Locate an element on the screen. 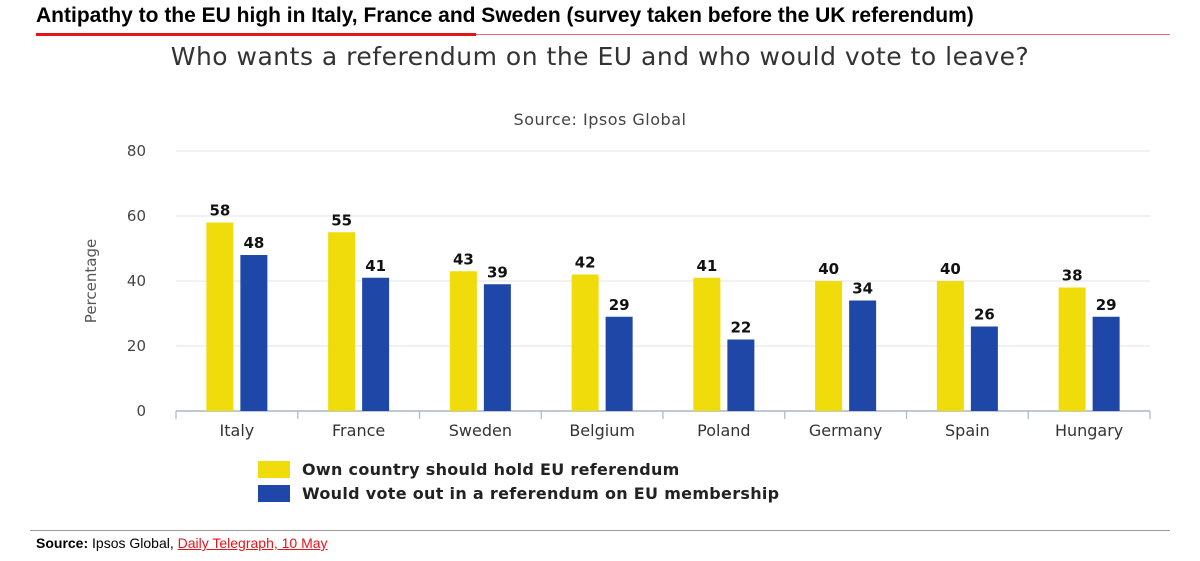  data-label: 34 is located at coordinates (862, 289).